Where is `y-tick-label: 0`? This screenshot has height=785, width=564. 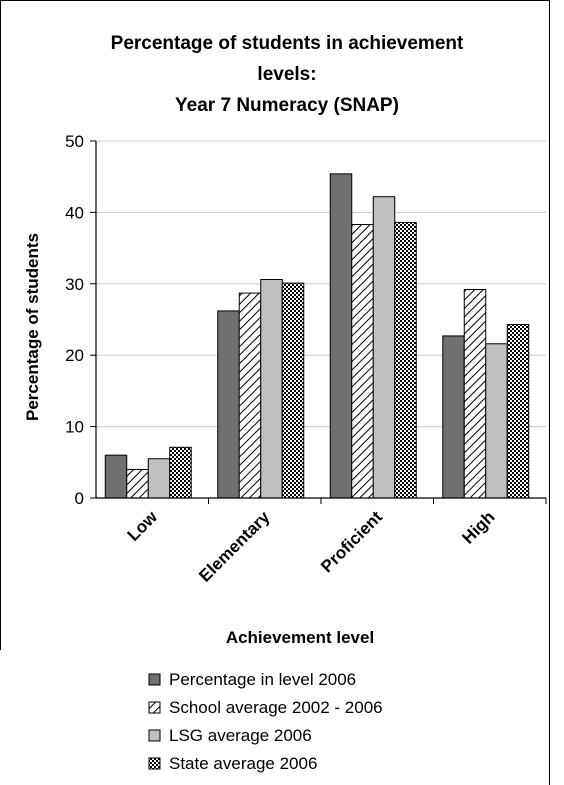
y-tick-label: 0 is located at coordinates (79, 498).